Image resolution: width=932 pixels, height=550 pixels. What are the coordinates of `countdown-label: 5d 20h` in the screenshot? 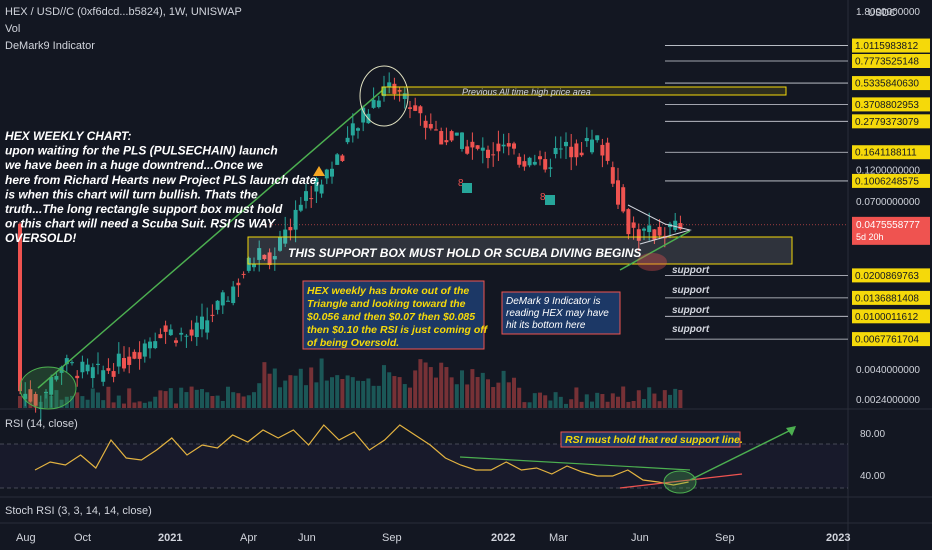 It's located at (870, 237).